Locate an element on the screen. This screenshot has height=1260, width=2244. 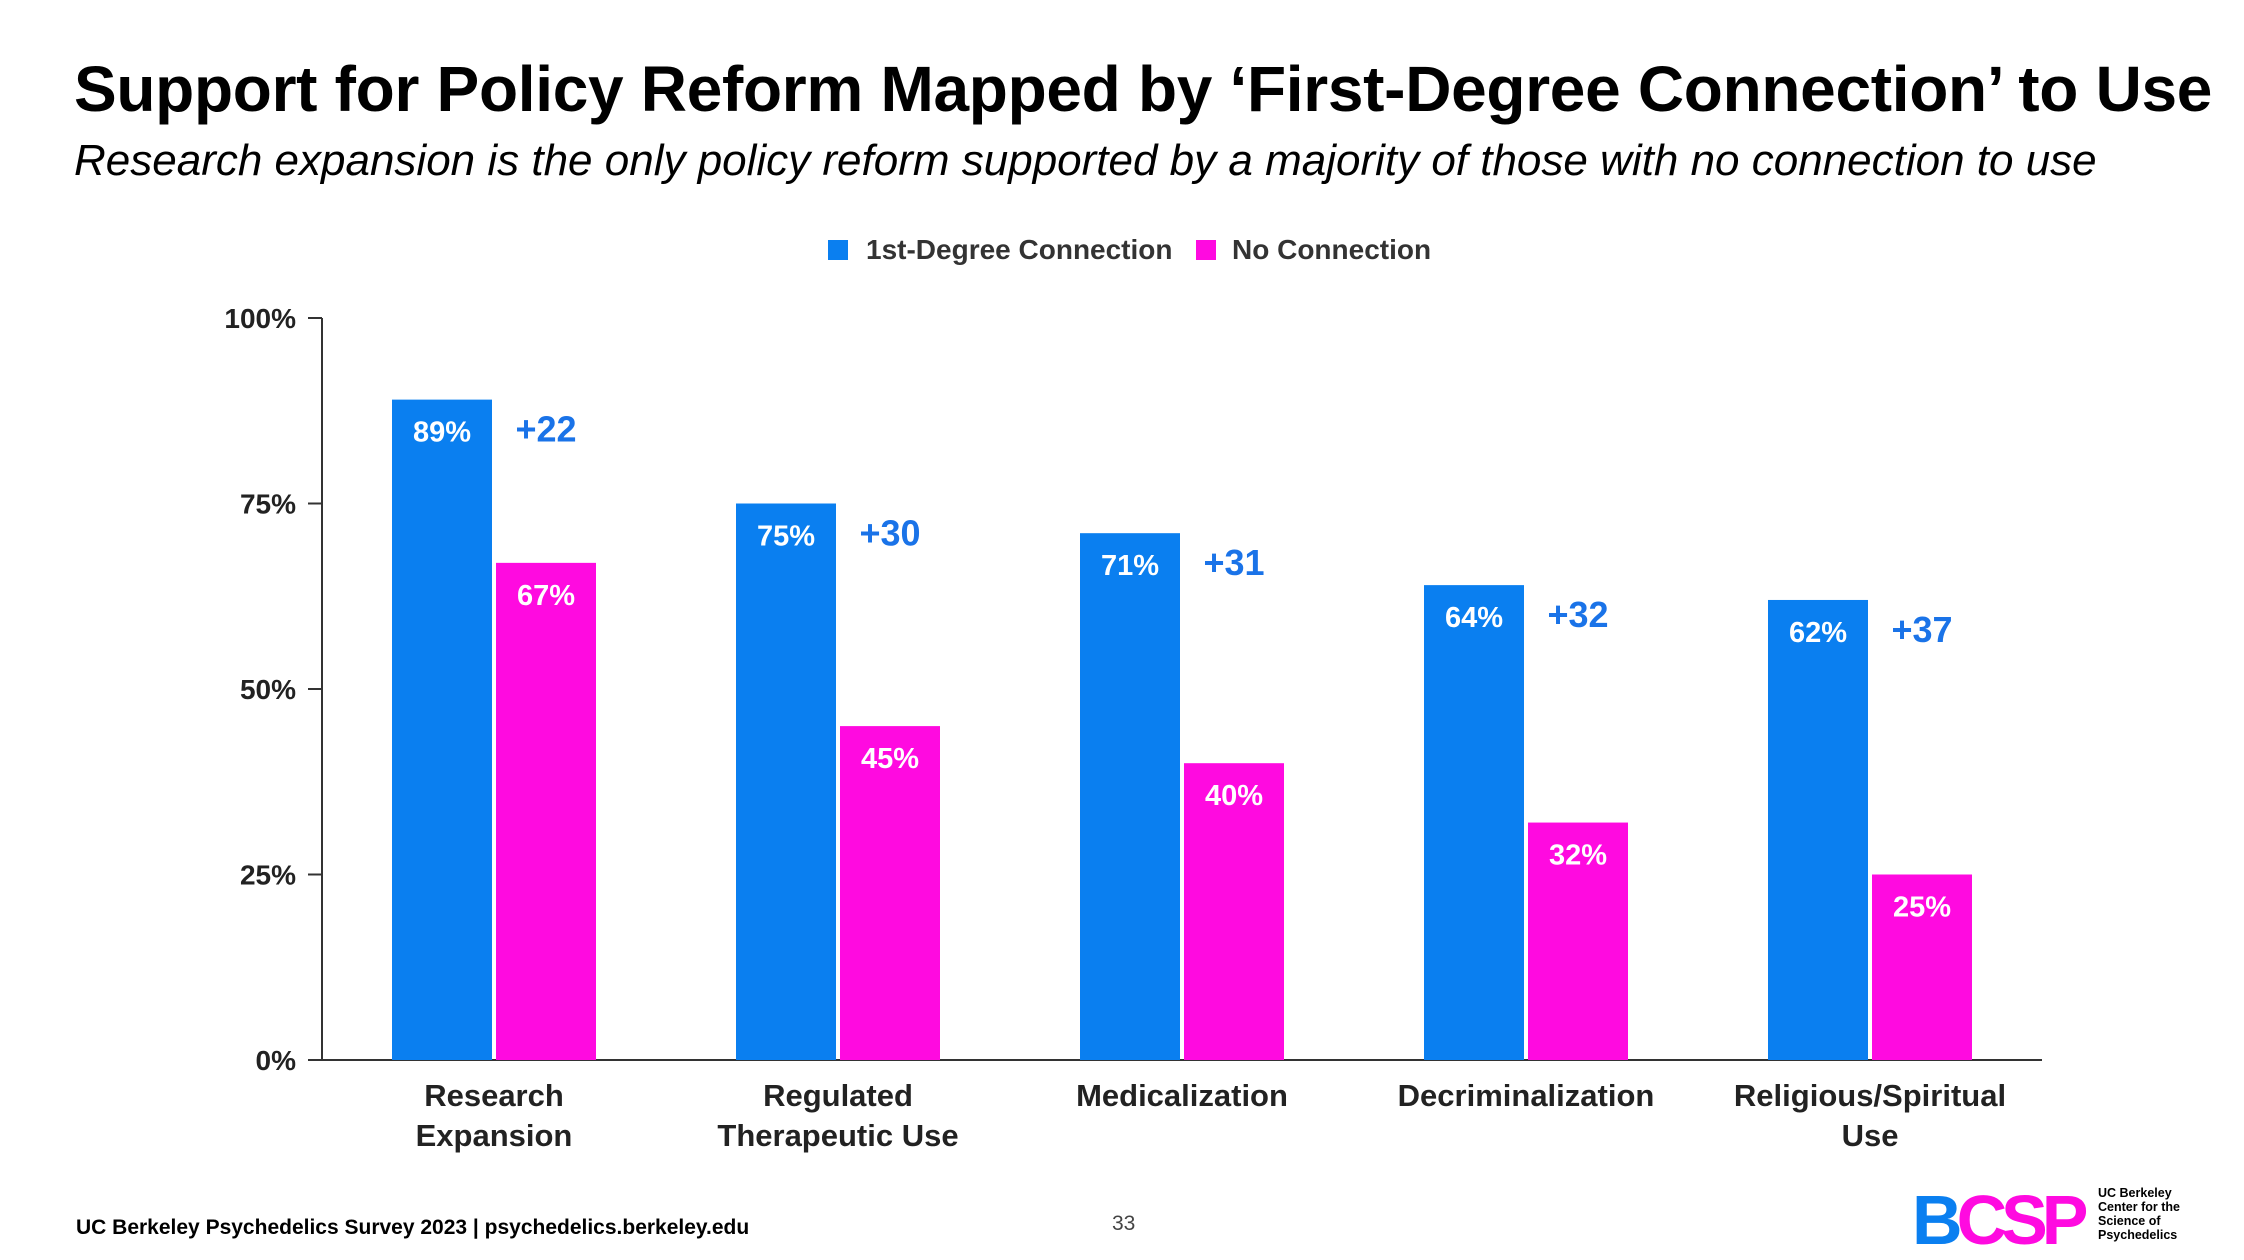
data-label-series2: 32% is located at coordinates (1578, 856).